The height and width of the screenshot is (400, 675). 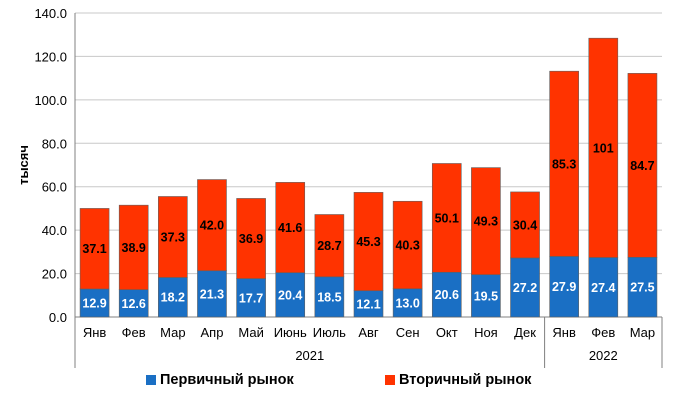 I want to click on data-label-primary: 13.0, so click(x=407, y=303).